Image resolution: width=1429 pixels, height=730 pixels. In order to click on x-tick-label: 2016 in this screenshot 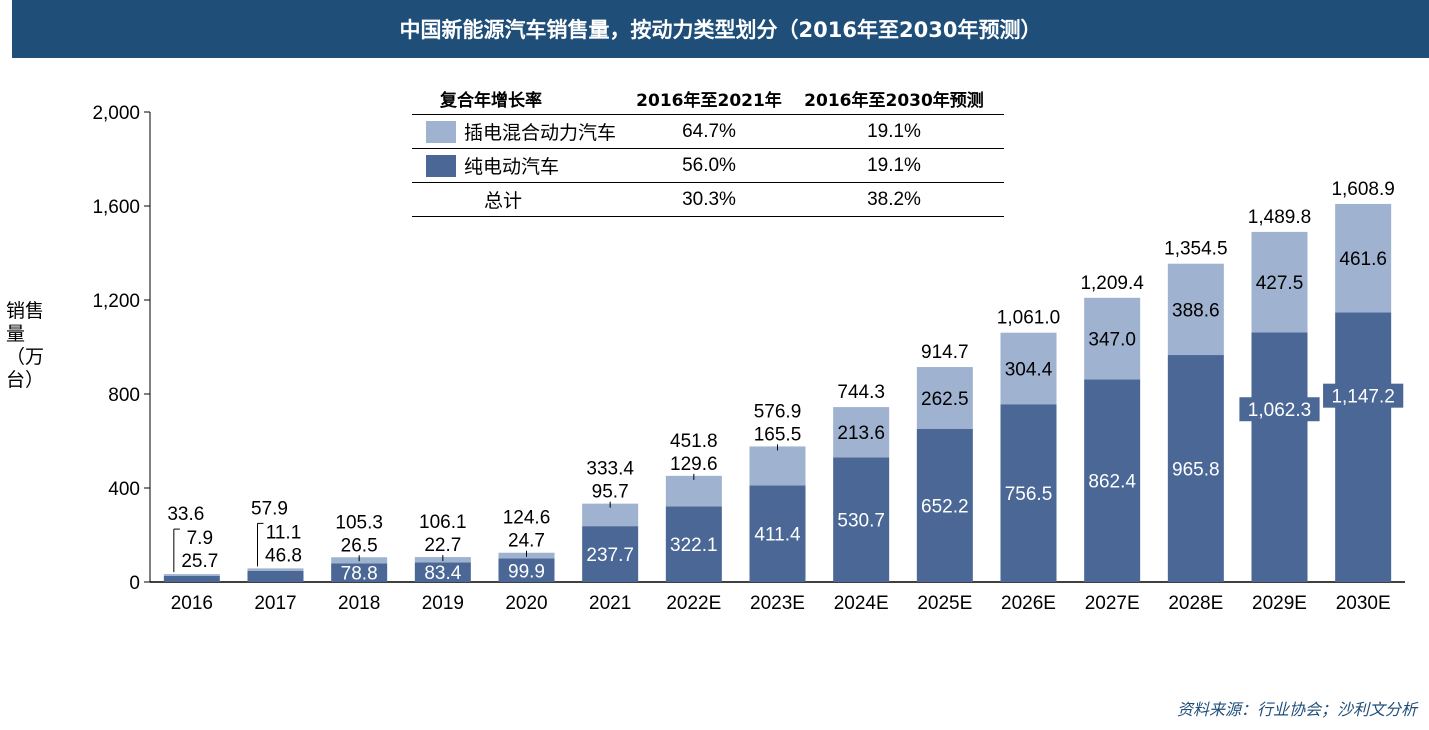, I will do `click(192, 603)`.